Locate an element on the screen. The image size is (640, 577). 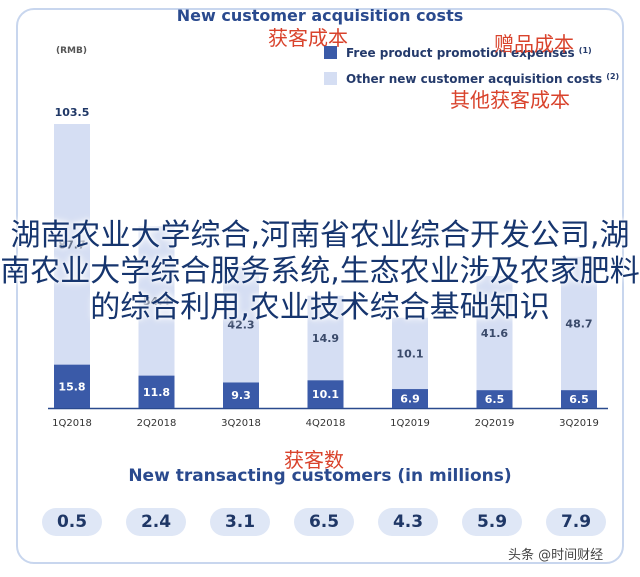
customers-title: New transacting customers (in millions) is located at coordinates (320, 476).